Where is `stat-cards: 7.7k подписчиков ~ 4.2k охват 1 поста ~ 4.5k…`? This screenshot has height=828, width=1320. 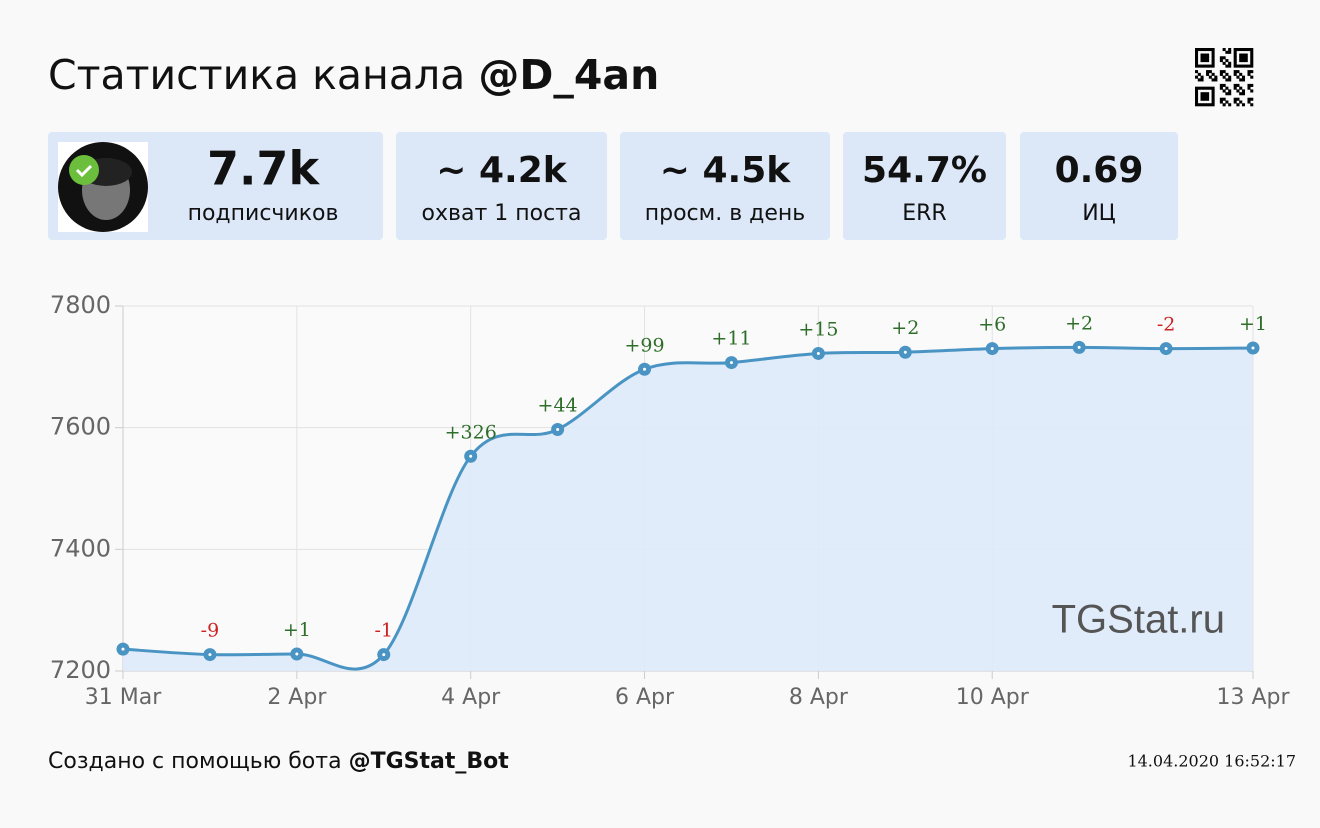 stat-cards: 7.7k подписчиков ~ 4.2k охват 1 поста ~ 4.5k… is located at coordinates (613, 186).